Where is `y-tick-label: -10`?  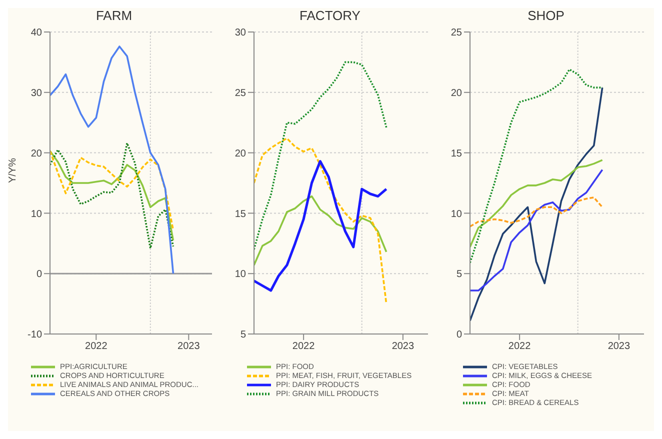
y-tick-label: -10 is located at coordinates (35, 335).